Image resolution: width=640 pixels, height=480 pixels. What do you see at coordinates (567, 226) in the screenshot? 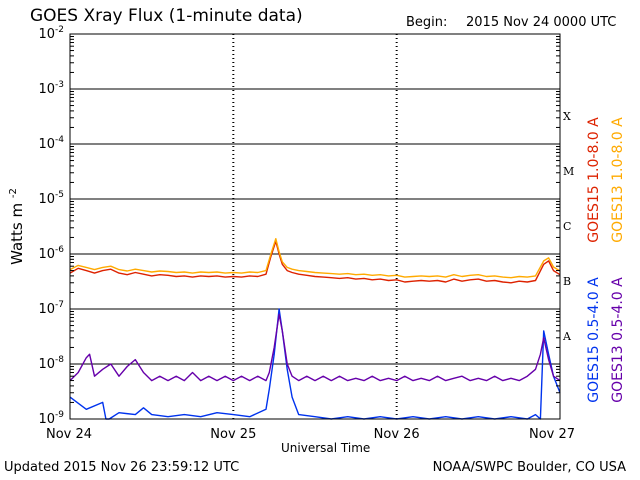
I see `flare-class-label: C` at bounding box center [567, 226].